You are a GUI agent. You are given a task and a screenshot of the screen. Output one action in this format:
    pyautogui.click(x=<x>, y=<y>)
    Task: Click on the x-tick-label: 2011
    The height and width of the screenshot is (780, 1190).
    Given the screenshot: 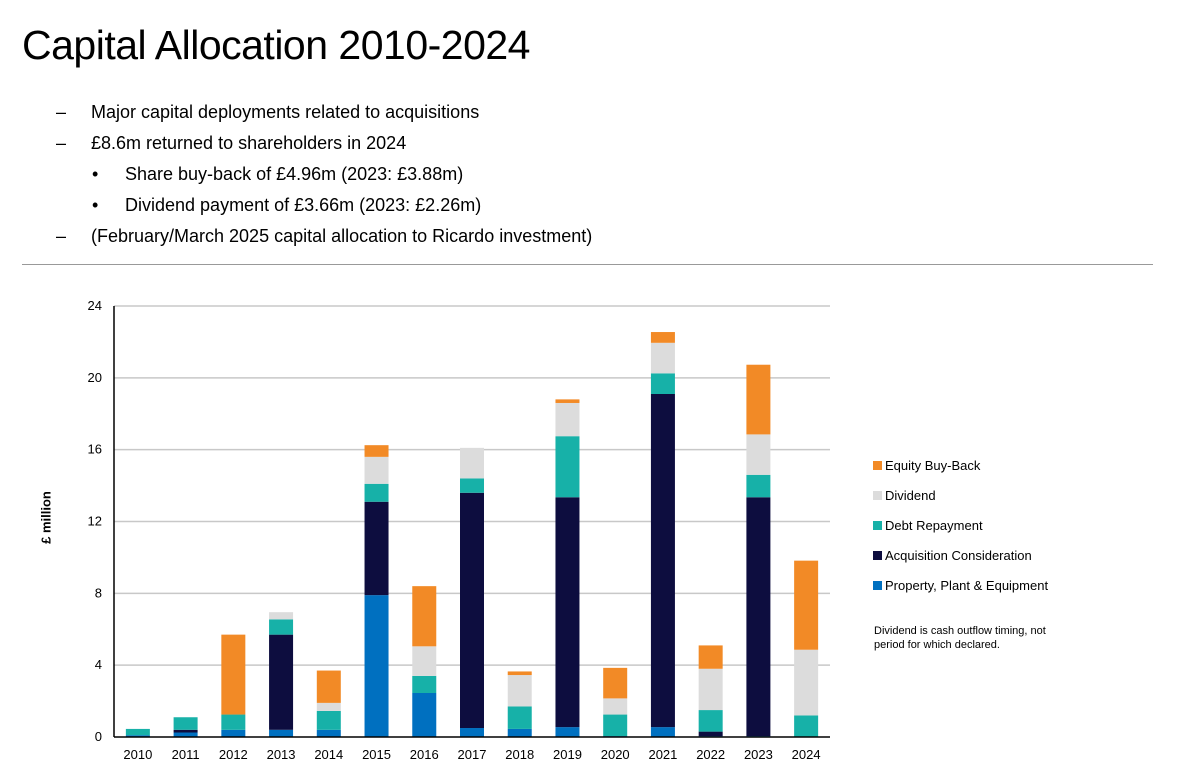 What is the action you would take?
    pyautogui.click(x=186, y=754)
    